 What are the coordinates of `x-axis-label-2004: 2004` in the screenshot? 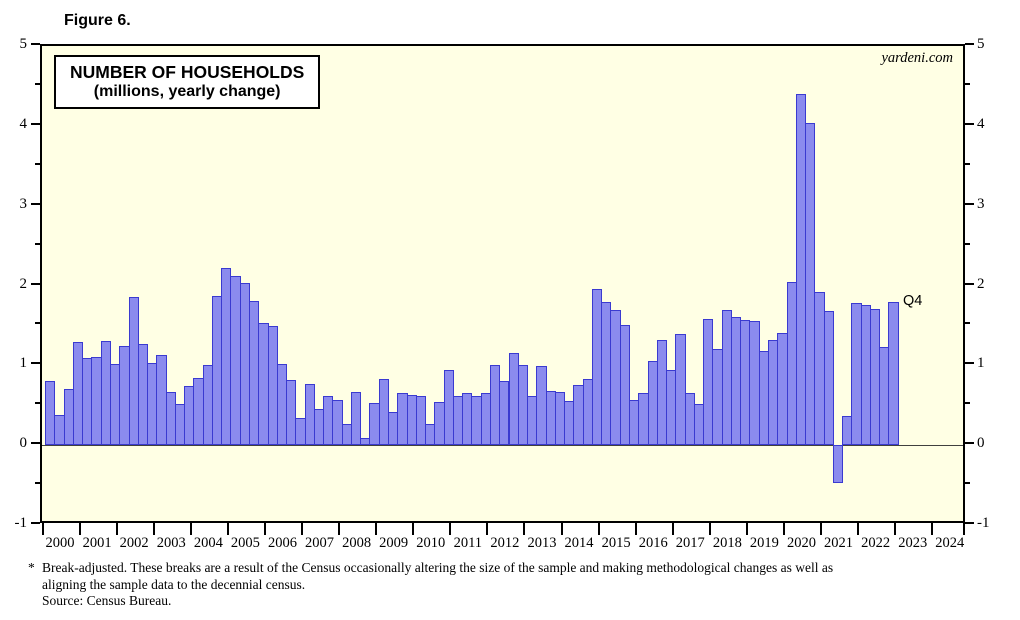 It's located at (208, 543).